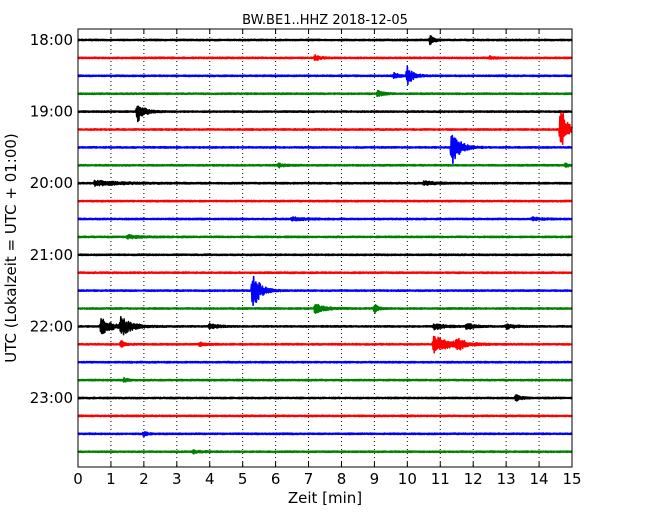 Image resolution: width=650 pixels, height=520 pixels. I want to click on y-axis-label: UTC (Lokalzeit = UTC + 01:00), so click(11, 248).